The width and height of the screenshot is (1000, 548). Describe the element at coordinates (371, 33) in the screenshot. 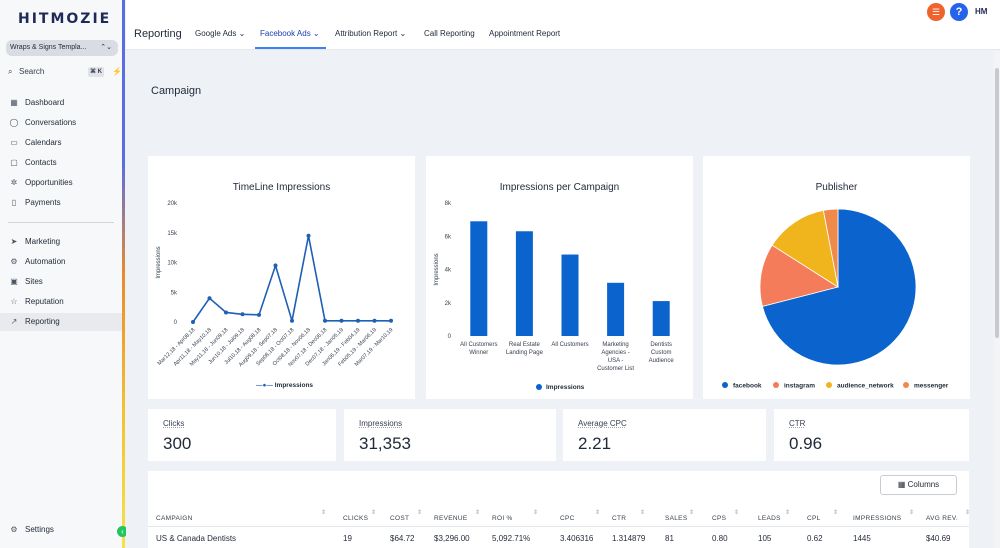

I see `tab-attribution-report: Attribution Report ⌄` at that location.